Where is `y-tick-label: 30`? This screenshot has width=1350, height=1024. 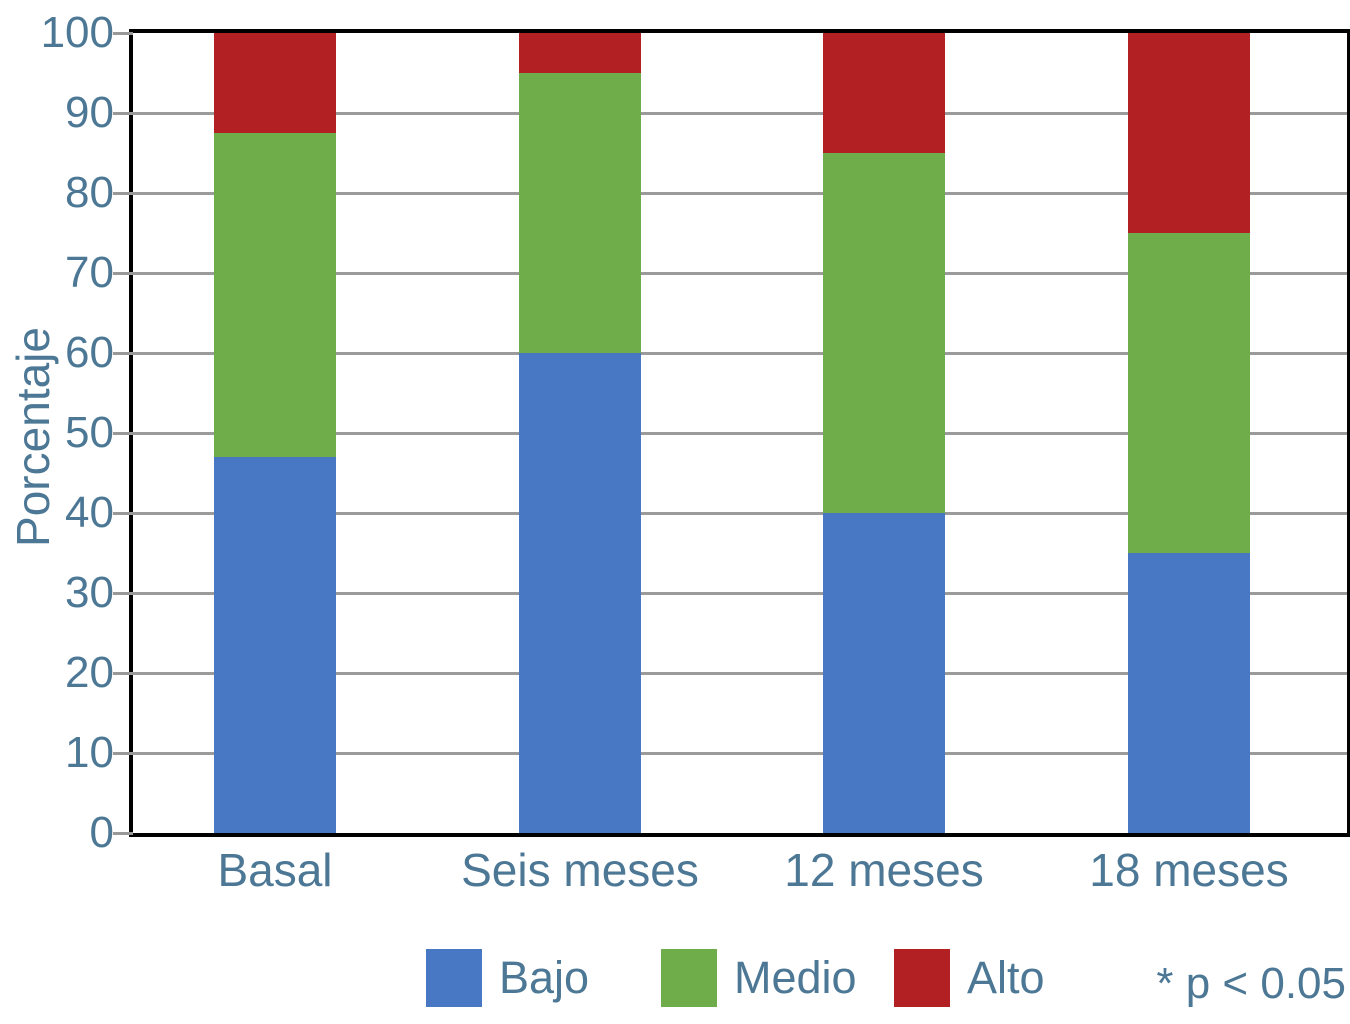 y-tick-label: 30 is located at coordinates (89, 592).